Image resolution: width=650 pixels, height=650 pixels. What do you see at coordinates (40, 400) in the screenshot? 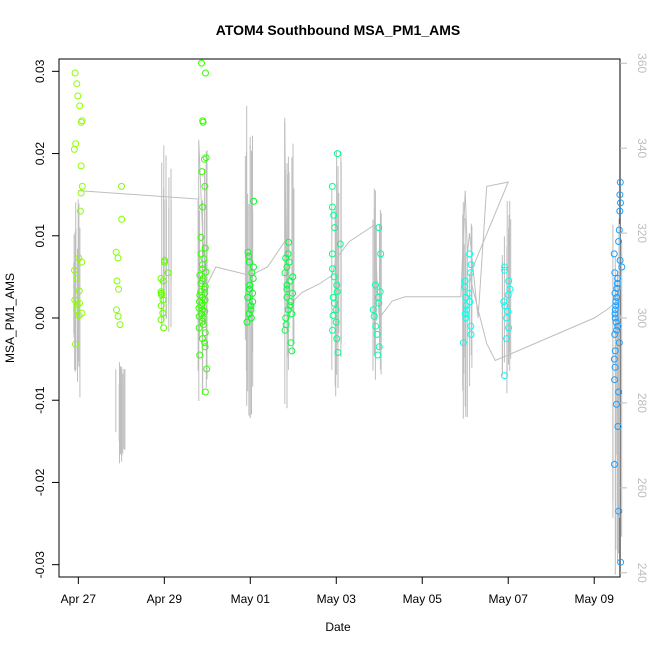
I see `y-tick-label: -0.01` at bounding box center [40, 400].